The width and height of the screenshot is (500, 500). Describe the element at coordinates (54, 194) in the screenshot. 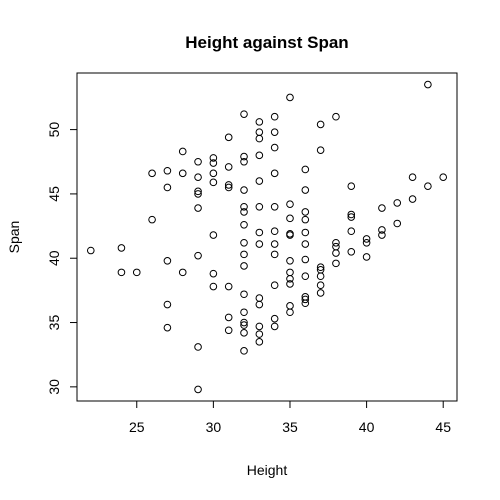

I see `y-tick-label: 45` at that location.